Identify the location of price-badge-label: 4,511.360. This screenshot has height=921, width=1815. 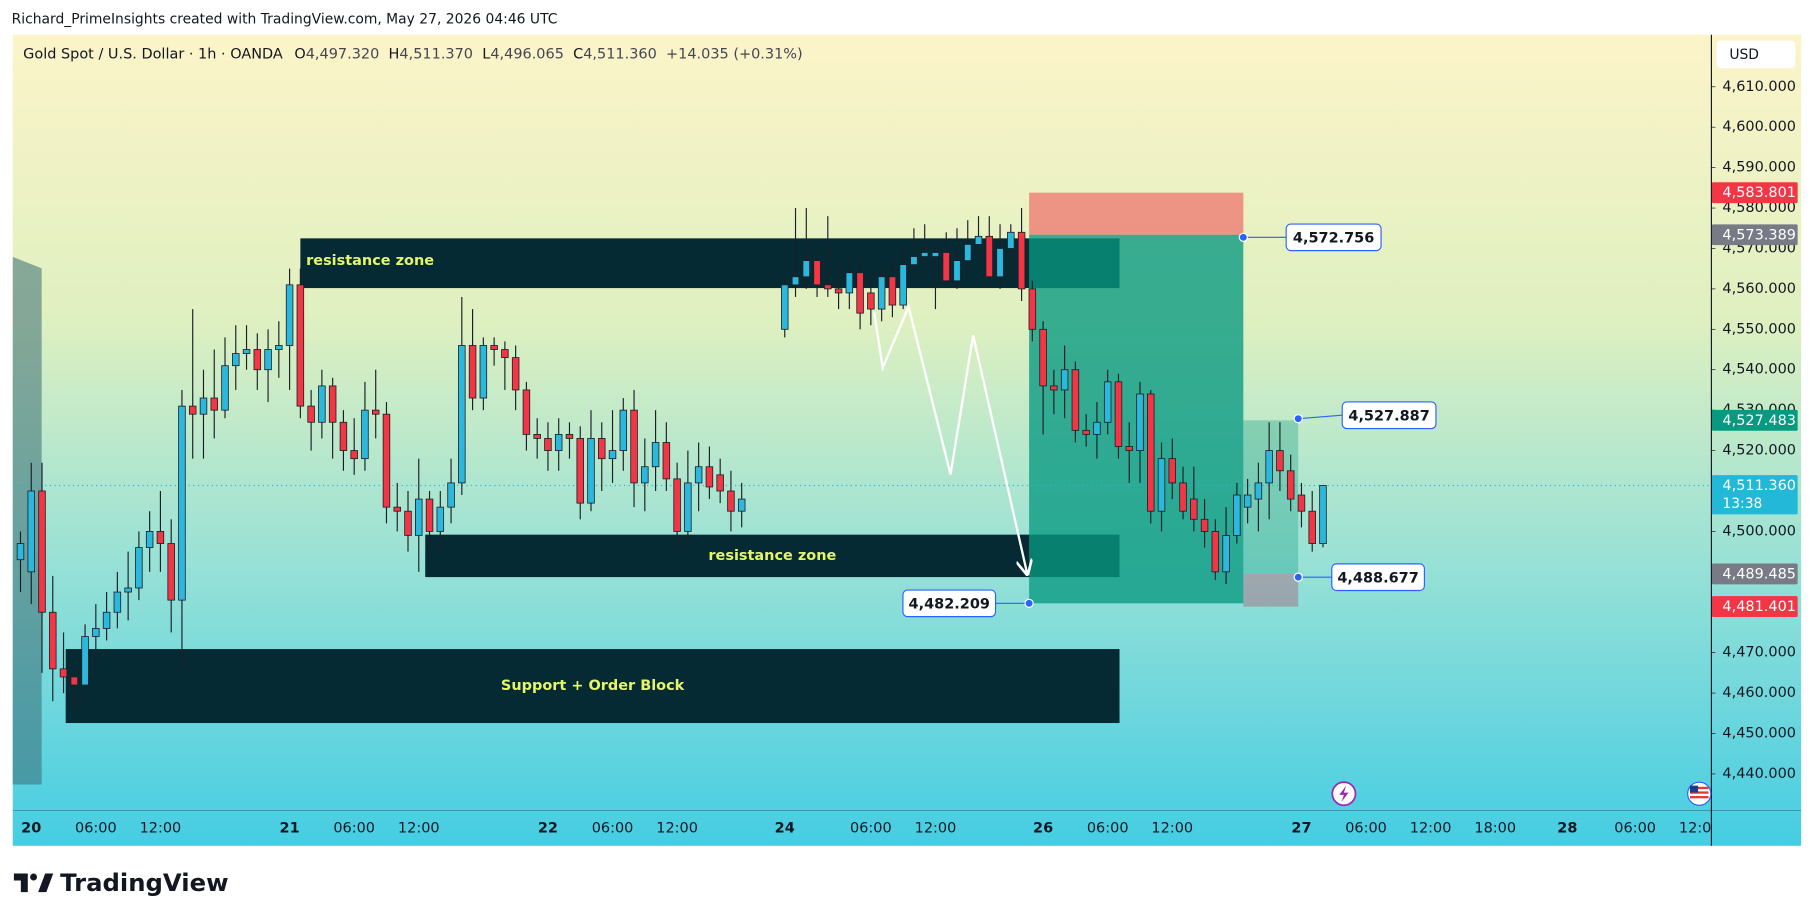
(1759, 486).